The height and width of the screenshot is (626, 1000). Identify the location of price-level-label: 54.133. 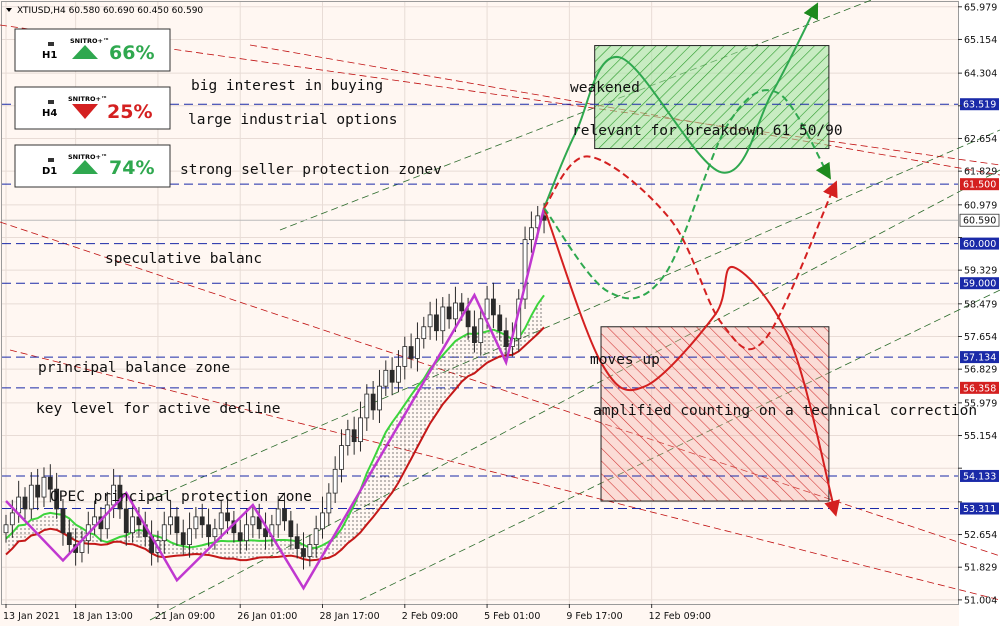
(979, 476).